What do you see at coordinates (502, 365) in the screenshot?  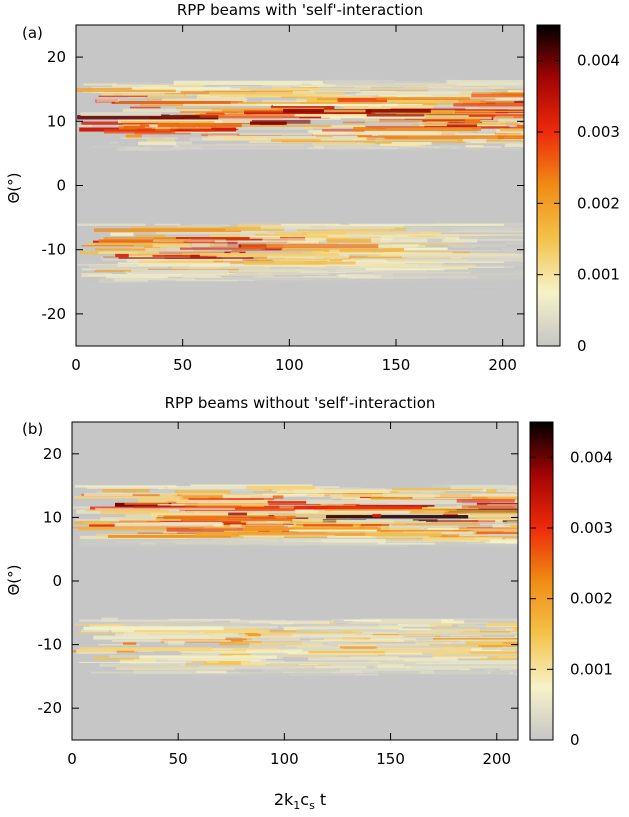 I see `x-tick-label: 200` at bounding box center [502, 365].